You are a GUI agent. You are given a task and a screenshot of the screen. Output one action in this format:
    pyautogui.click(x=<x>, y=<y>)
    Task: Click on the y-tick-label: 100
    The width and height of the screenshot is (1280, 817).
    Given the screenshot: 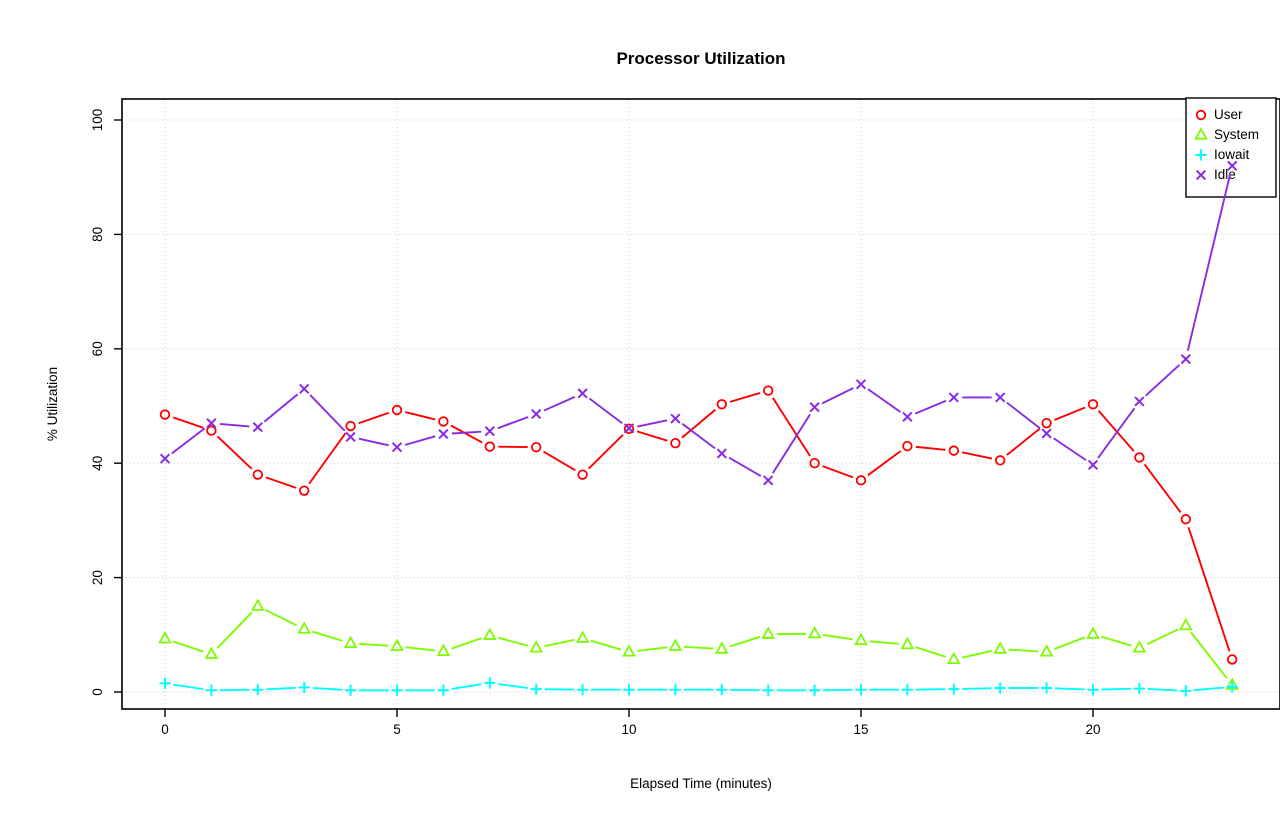 What is the action you would take?
    pyautogui.click(x=97, y=120)
    